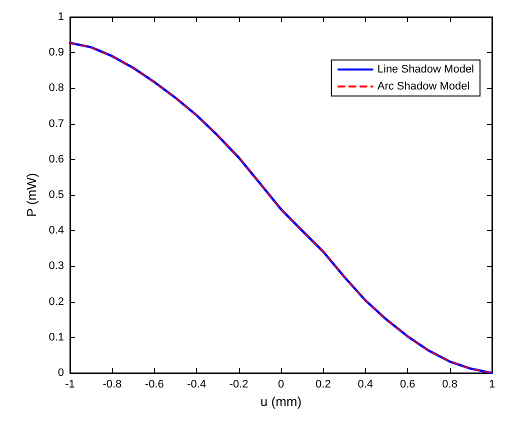  I want to click on x-tick-label: 1, so click(492, 384).